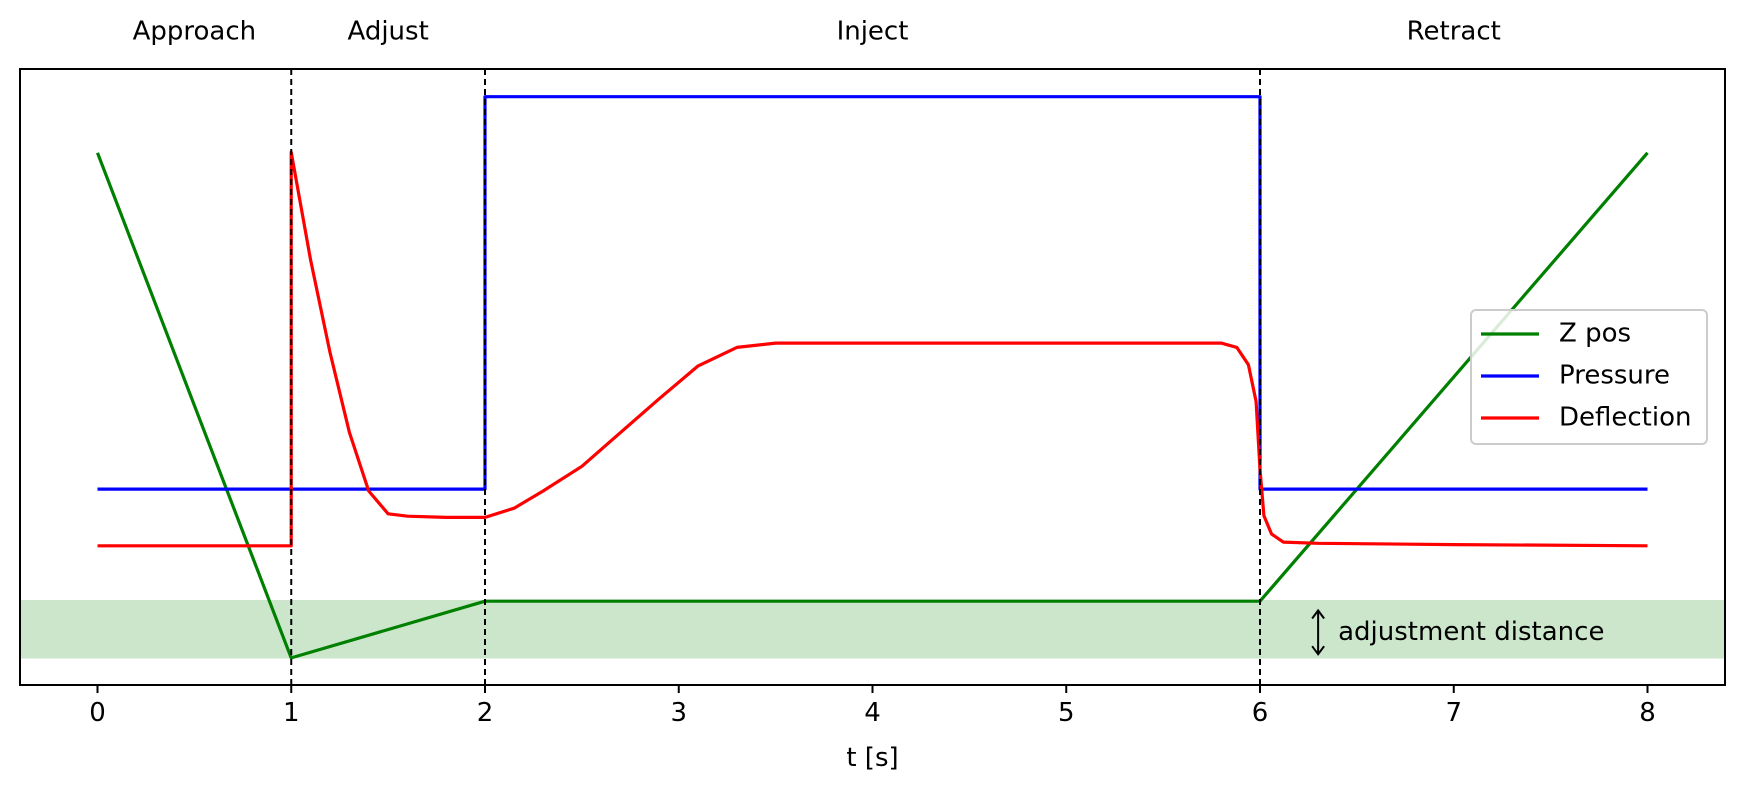 The width and height of the screenshot is (1745, 792). What do you see at coordinates (387, 32) in the screenshot?
I see `phase-label: Adjust` at bounding box center [387, 32].